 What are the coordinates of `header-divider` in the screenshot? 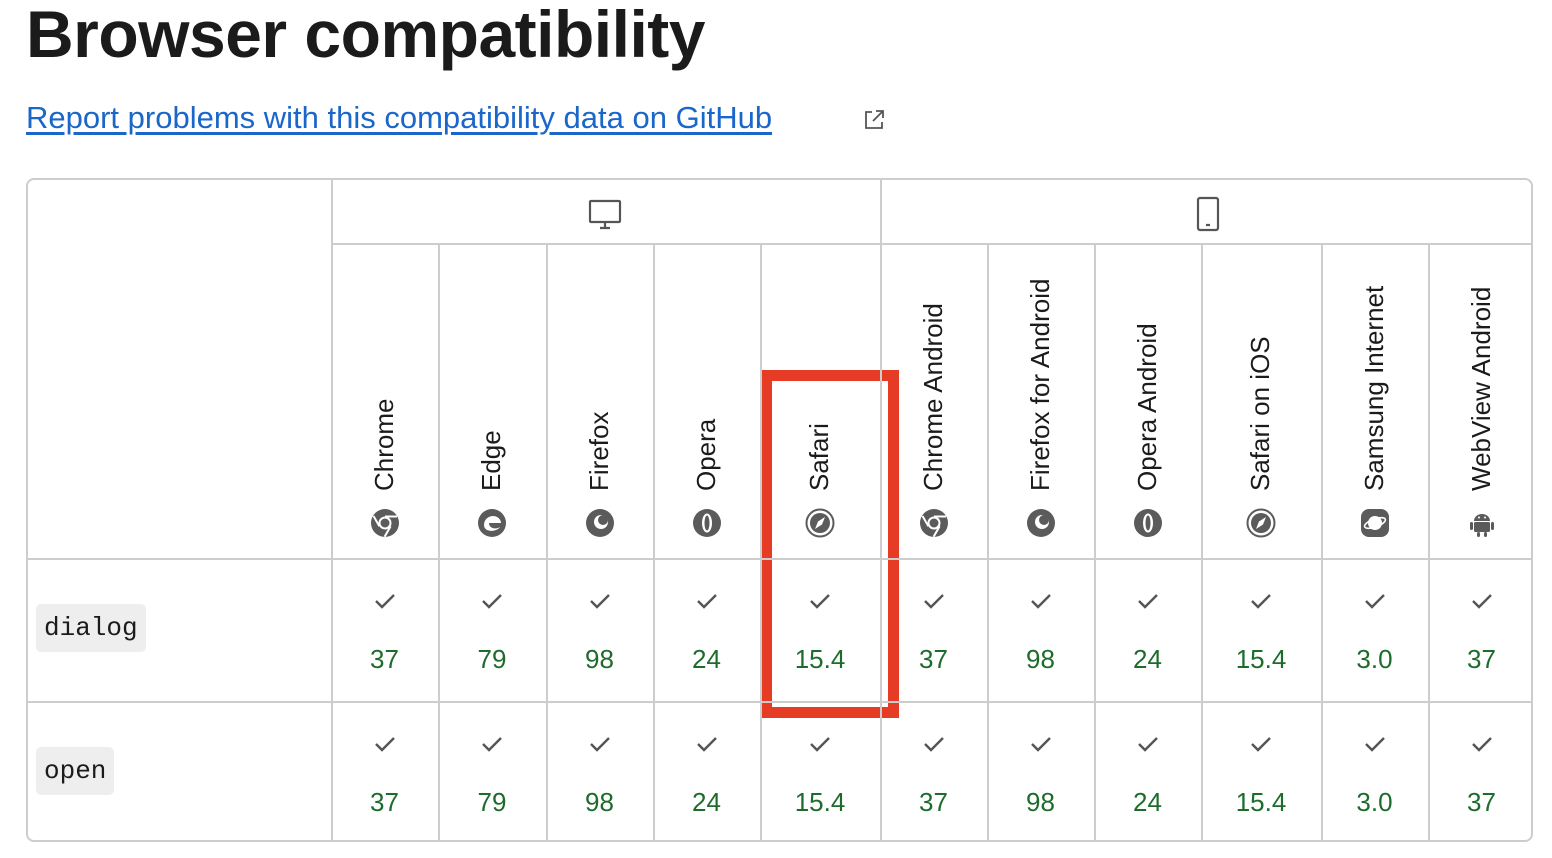 It's located at (332, 510).